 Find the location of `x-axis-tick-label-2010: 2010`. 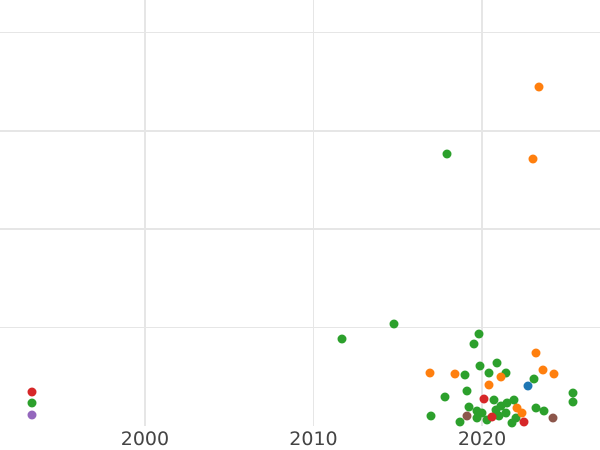

x-axis-tick-label-2010: 2010 is located at coordinates (313, 439).